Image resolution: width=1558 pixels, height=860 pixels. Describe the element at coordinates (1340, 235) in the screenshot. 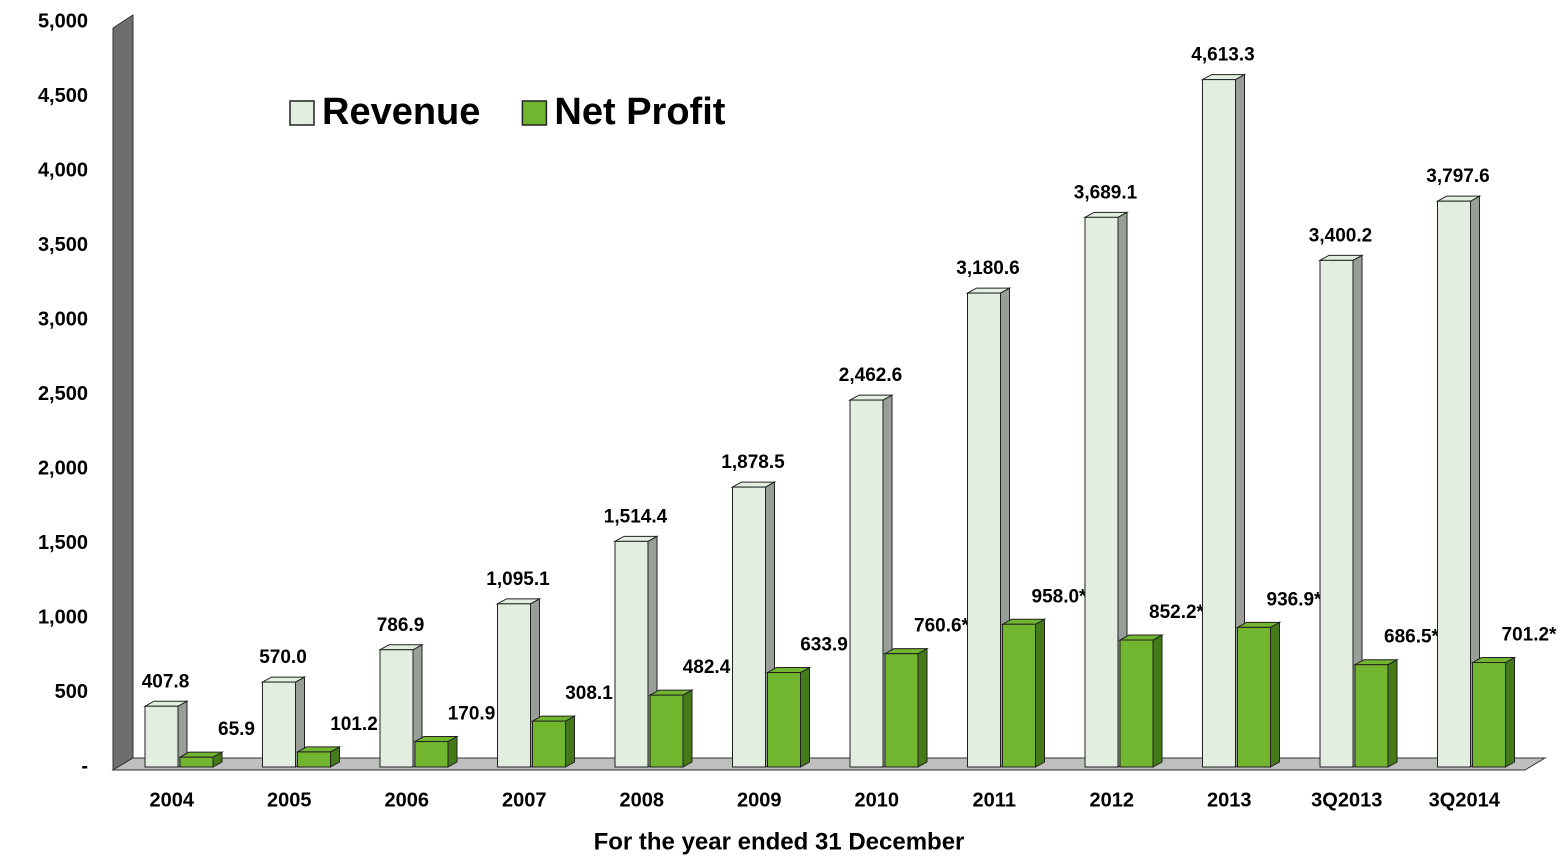

I see `value-label: 3,400.2` at that location.